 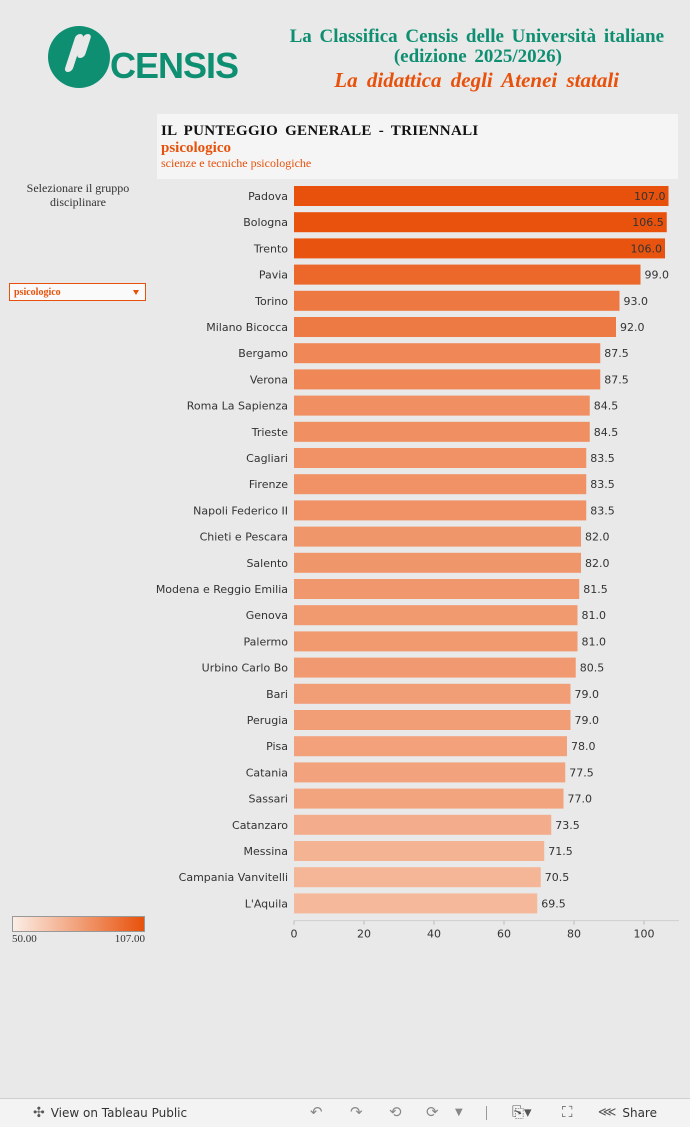 I want to click on share-icon: ⋘, so click(x=607, y=1112).